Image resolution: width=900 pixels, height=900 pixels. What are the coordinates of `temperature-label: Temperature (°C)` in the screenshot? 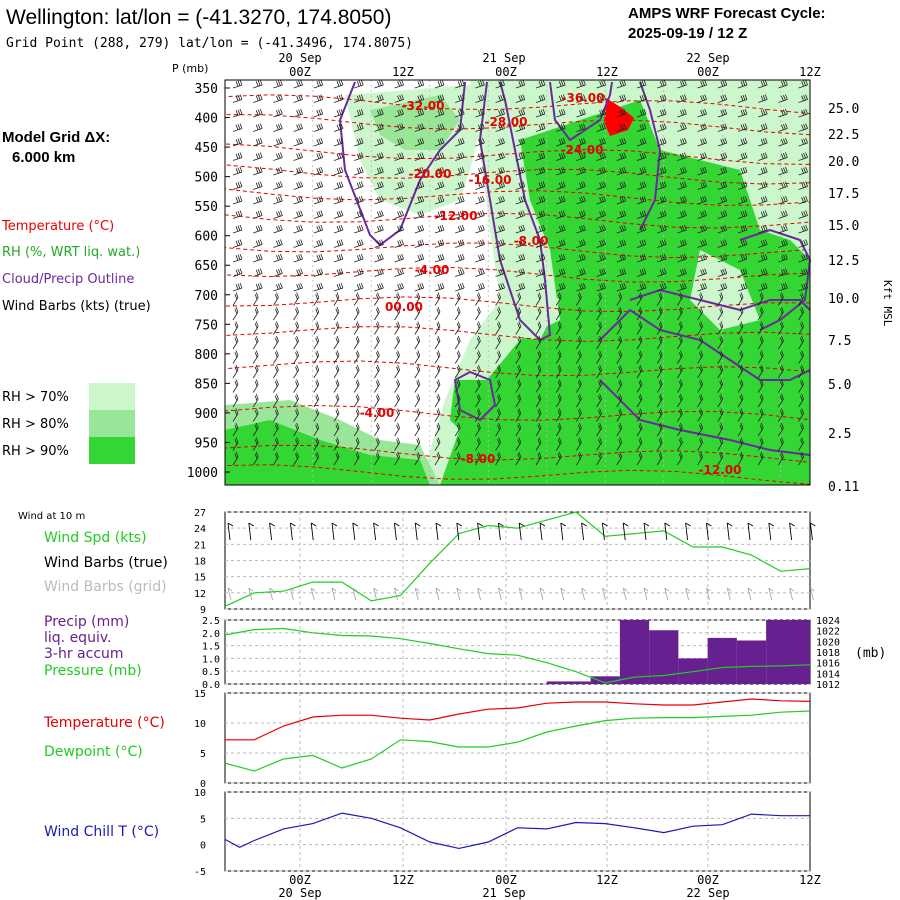 It's located at (104, 723).